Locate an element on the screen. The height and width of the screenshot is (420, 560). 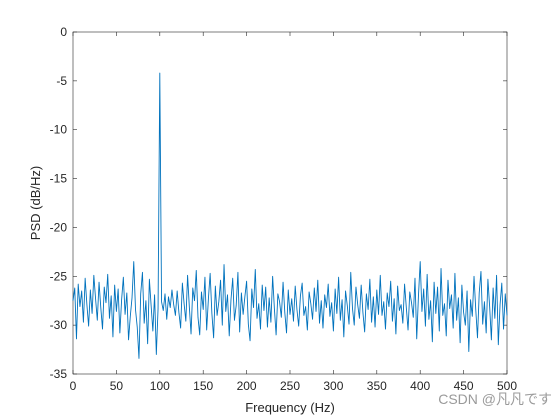
x-tick-label: 200 is located at coordinates (247, 386).